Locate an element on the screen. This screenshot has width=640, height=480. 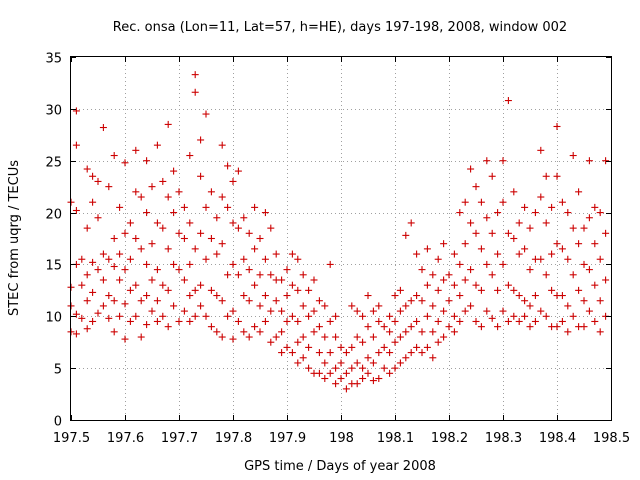
x-tick-label: 197.6 is located at coordinates (125, 438).